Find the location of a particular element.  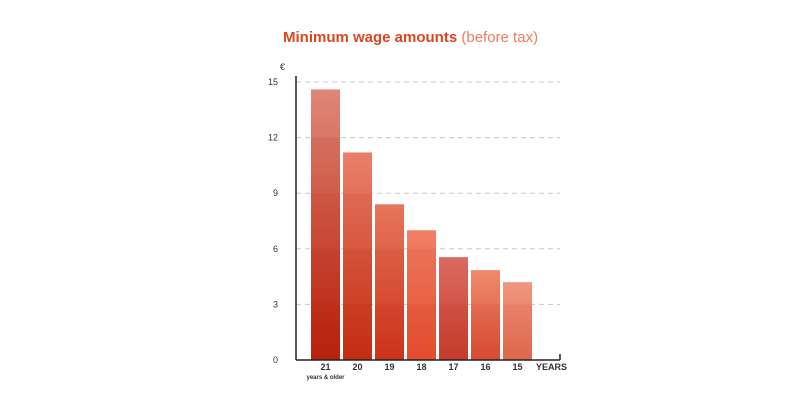

y-tick-label: 9 is located at coordinates (275, 193).